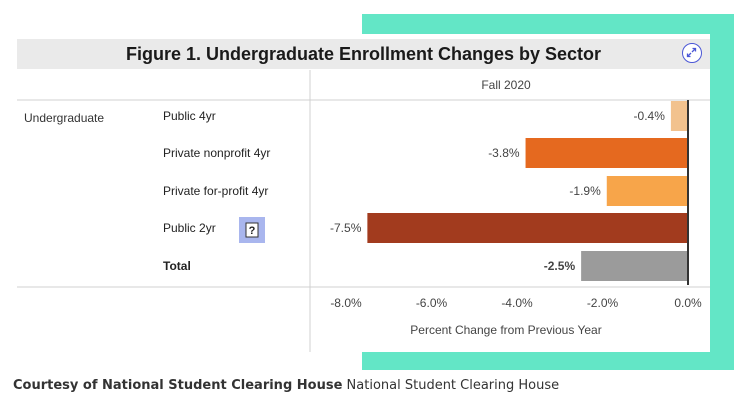 The width and height of the screenshot is (740, 405). I want to click on column-header: Fall 2020, so click(506, 85).